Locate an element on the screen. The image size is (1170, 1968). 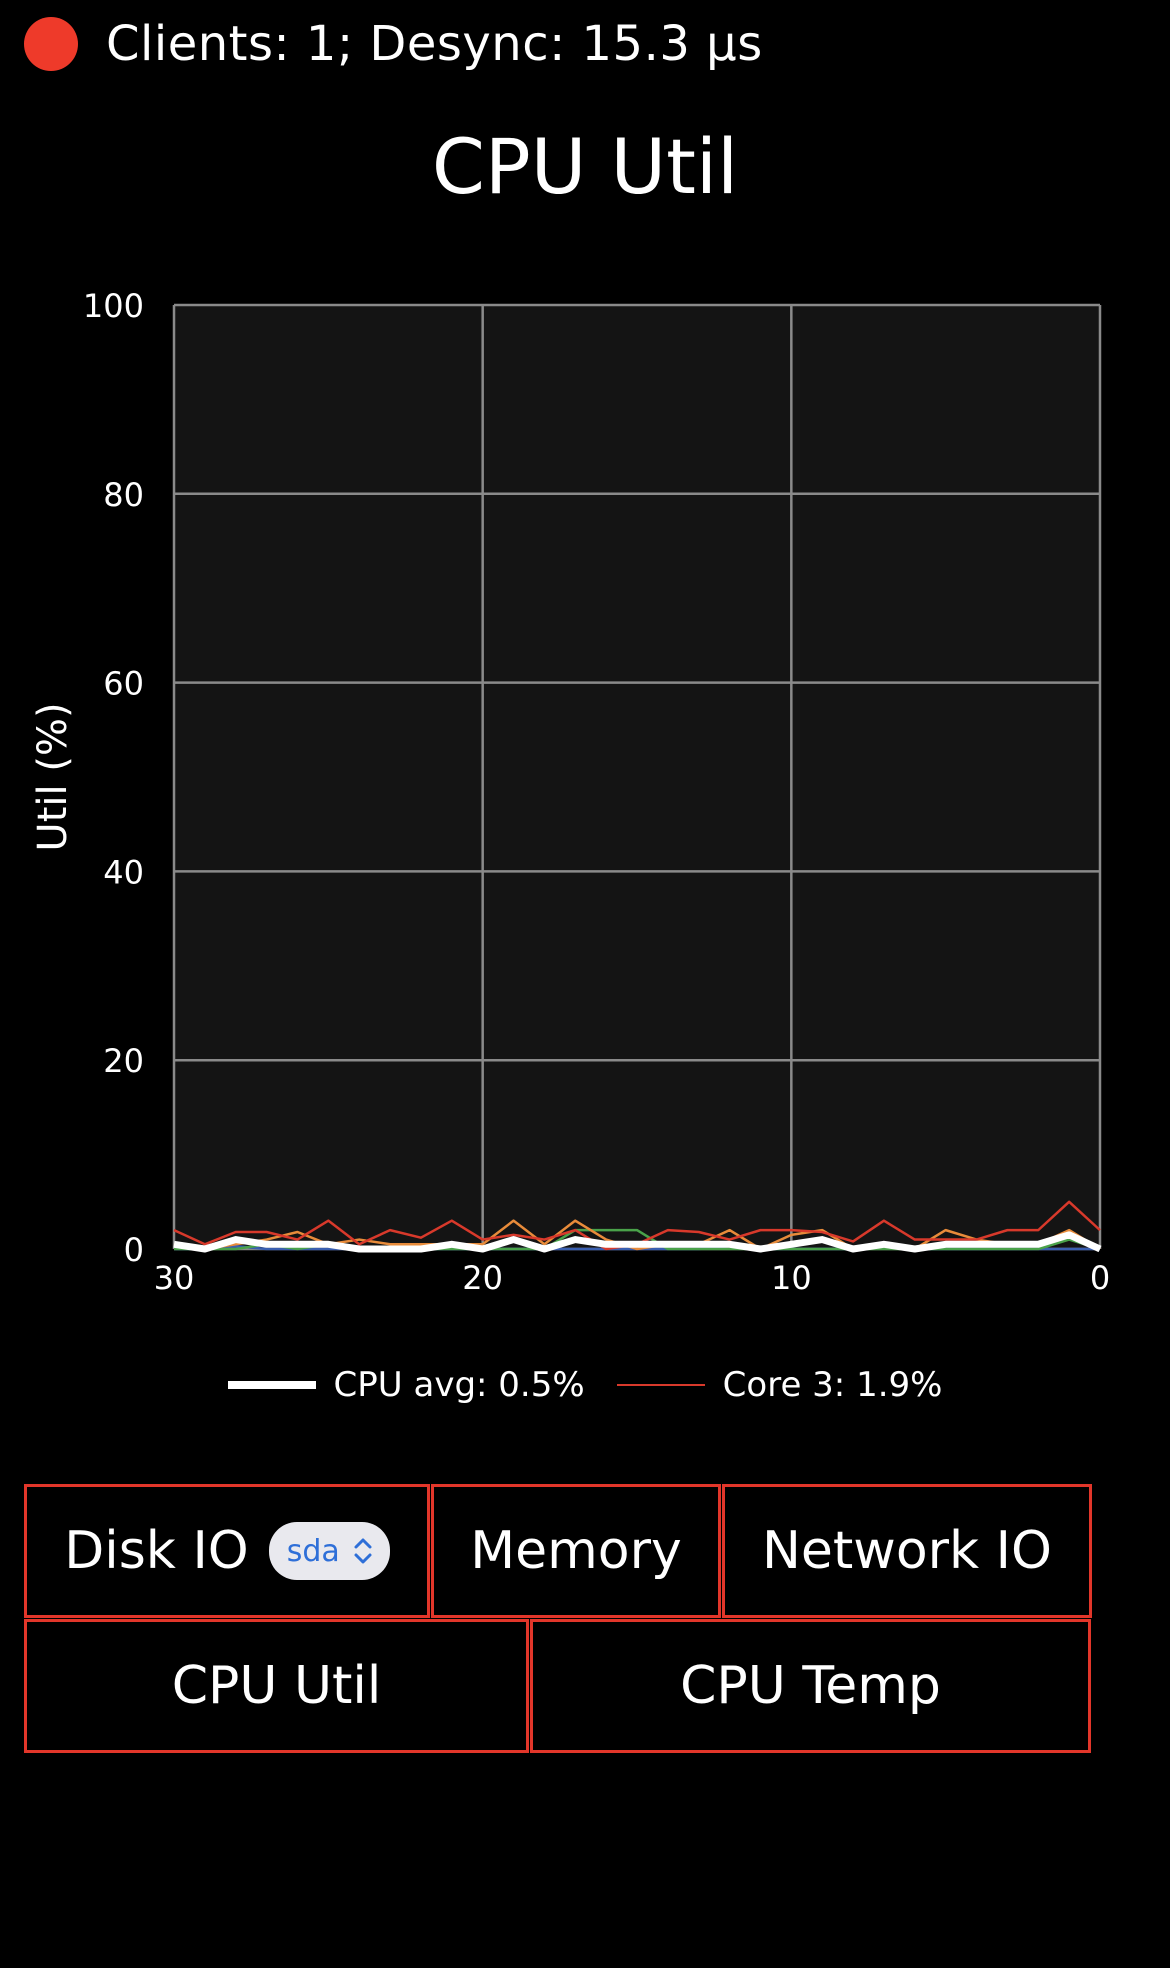
status-bar: Clients: 1; Desync: 15.3 µs is located at coordinates (393, 44).